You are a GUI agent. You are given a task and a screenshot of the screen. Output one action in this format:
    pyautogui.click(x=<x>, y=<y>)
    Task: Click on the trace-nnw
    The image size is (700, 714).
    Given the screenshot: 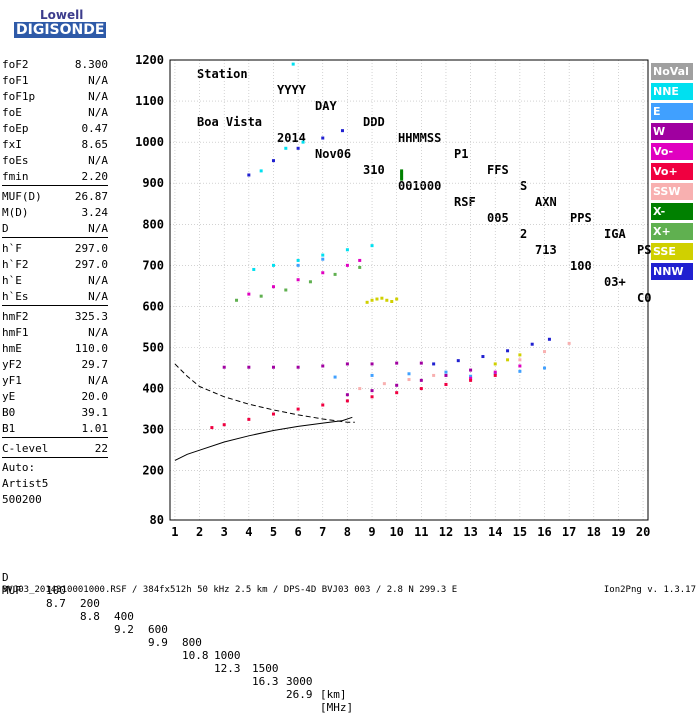 What is the action you would take?
    pyautogui.click(x=399, y=247)
    